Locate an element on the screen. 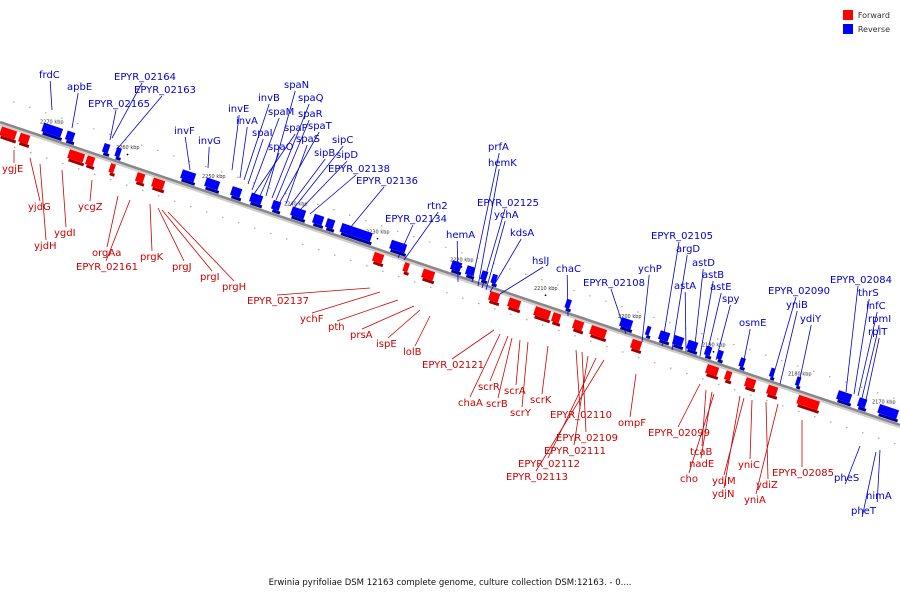 The image size is (900, 600). forward-gene-label: chaA is located at coordinates (470, 403).